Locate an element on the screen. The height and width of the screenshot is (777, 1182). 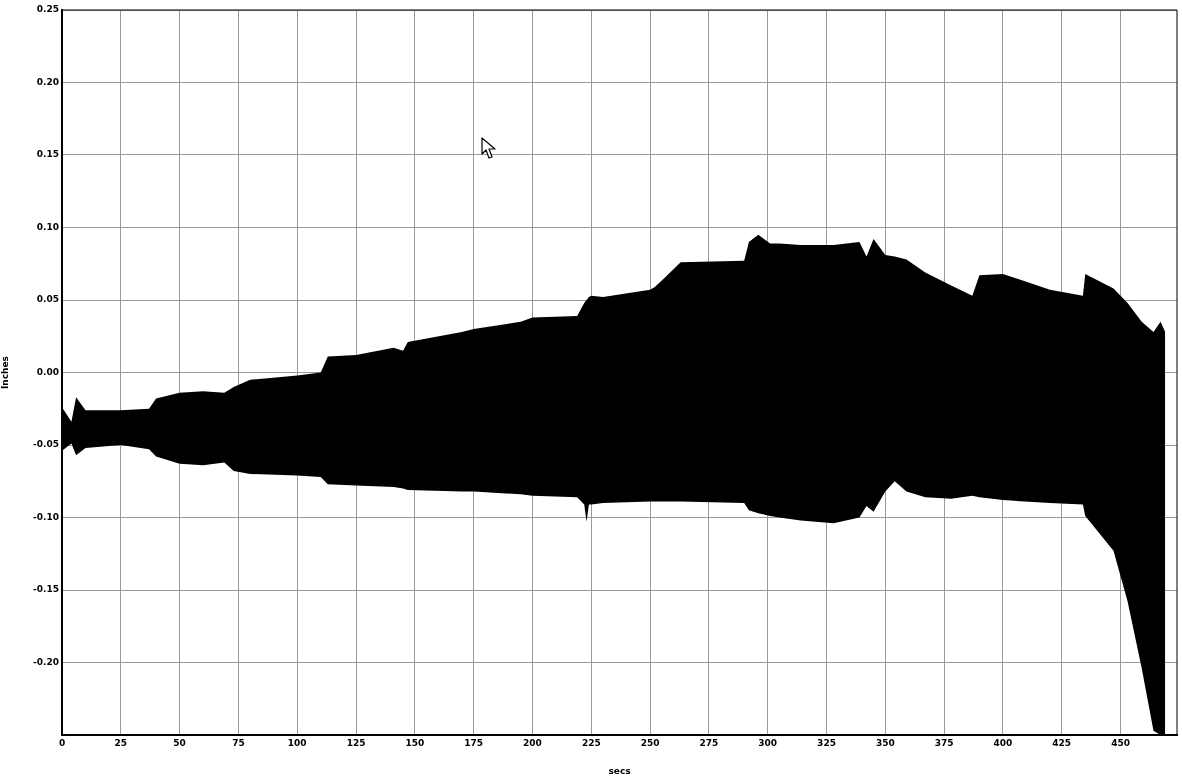
y-tick-label: -0.15 is located at coordinates (46, 589).